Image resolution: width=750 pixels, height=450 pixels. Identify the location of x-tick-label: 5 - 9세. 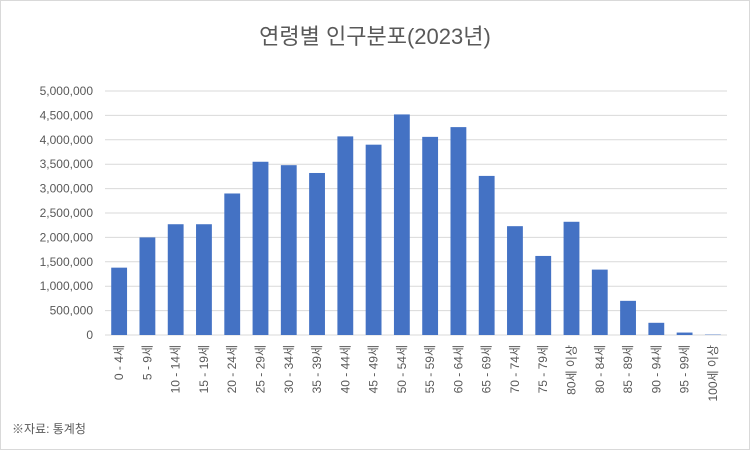
(147, 362).